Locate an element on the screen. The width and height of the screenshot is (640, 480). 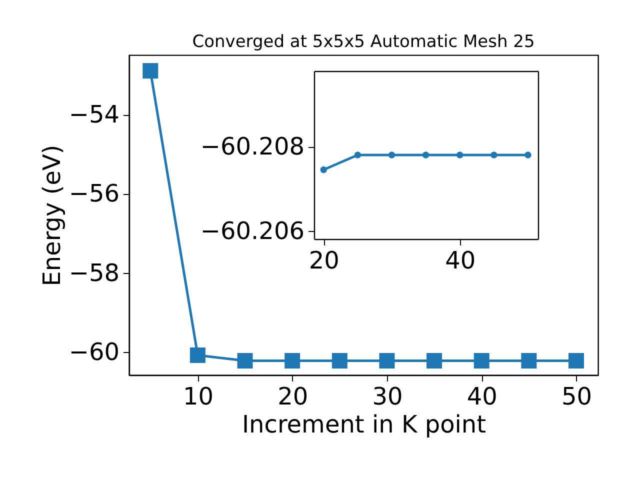
y-axis-title: Energy (eV) is located at coordinates (52, 215).